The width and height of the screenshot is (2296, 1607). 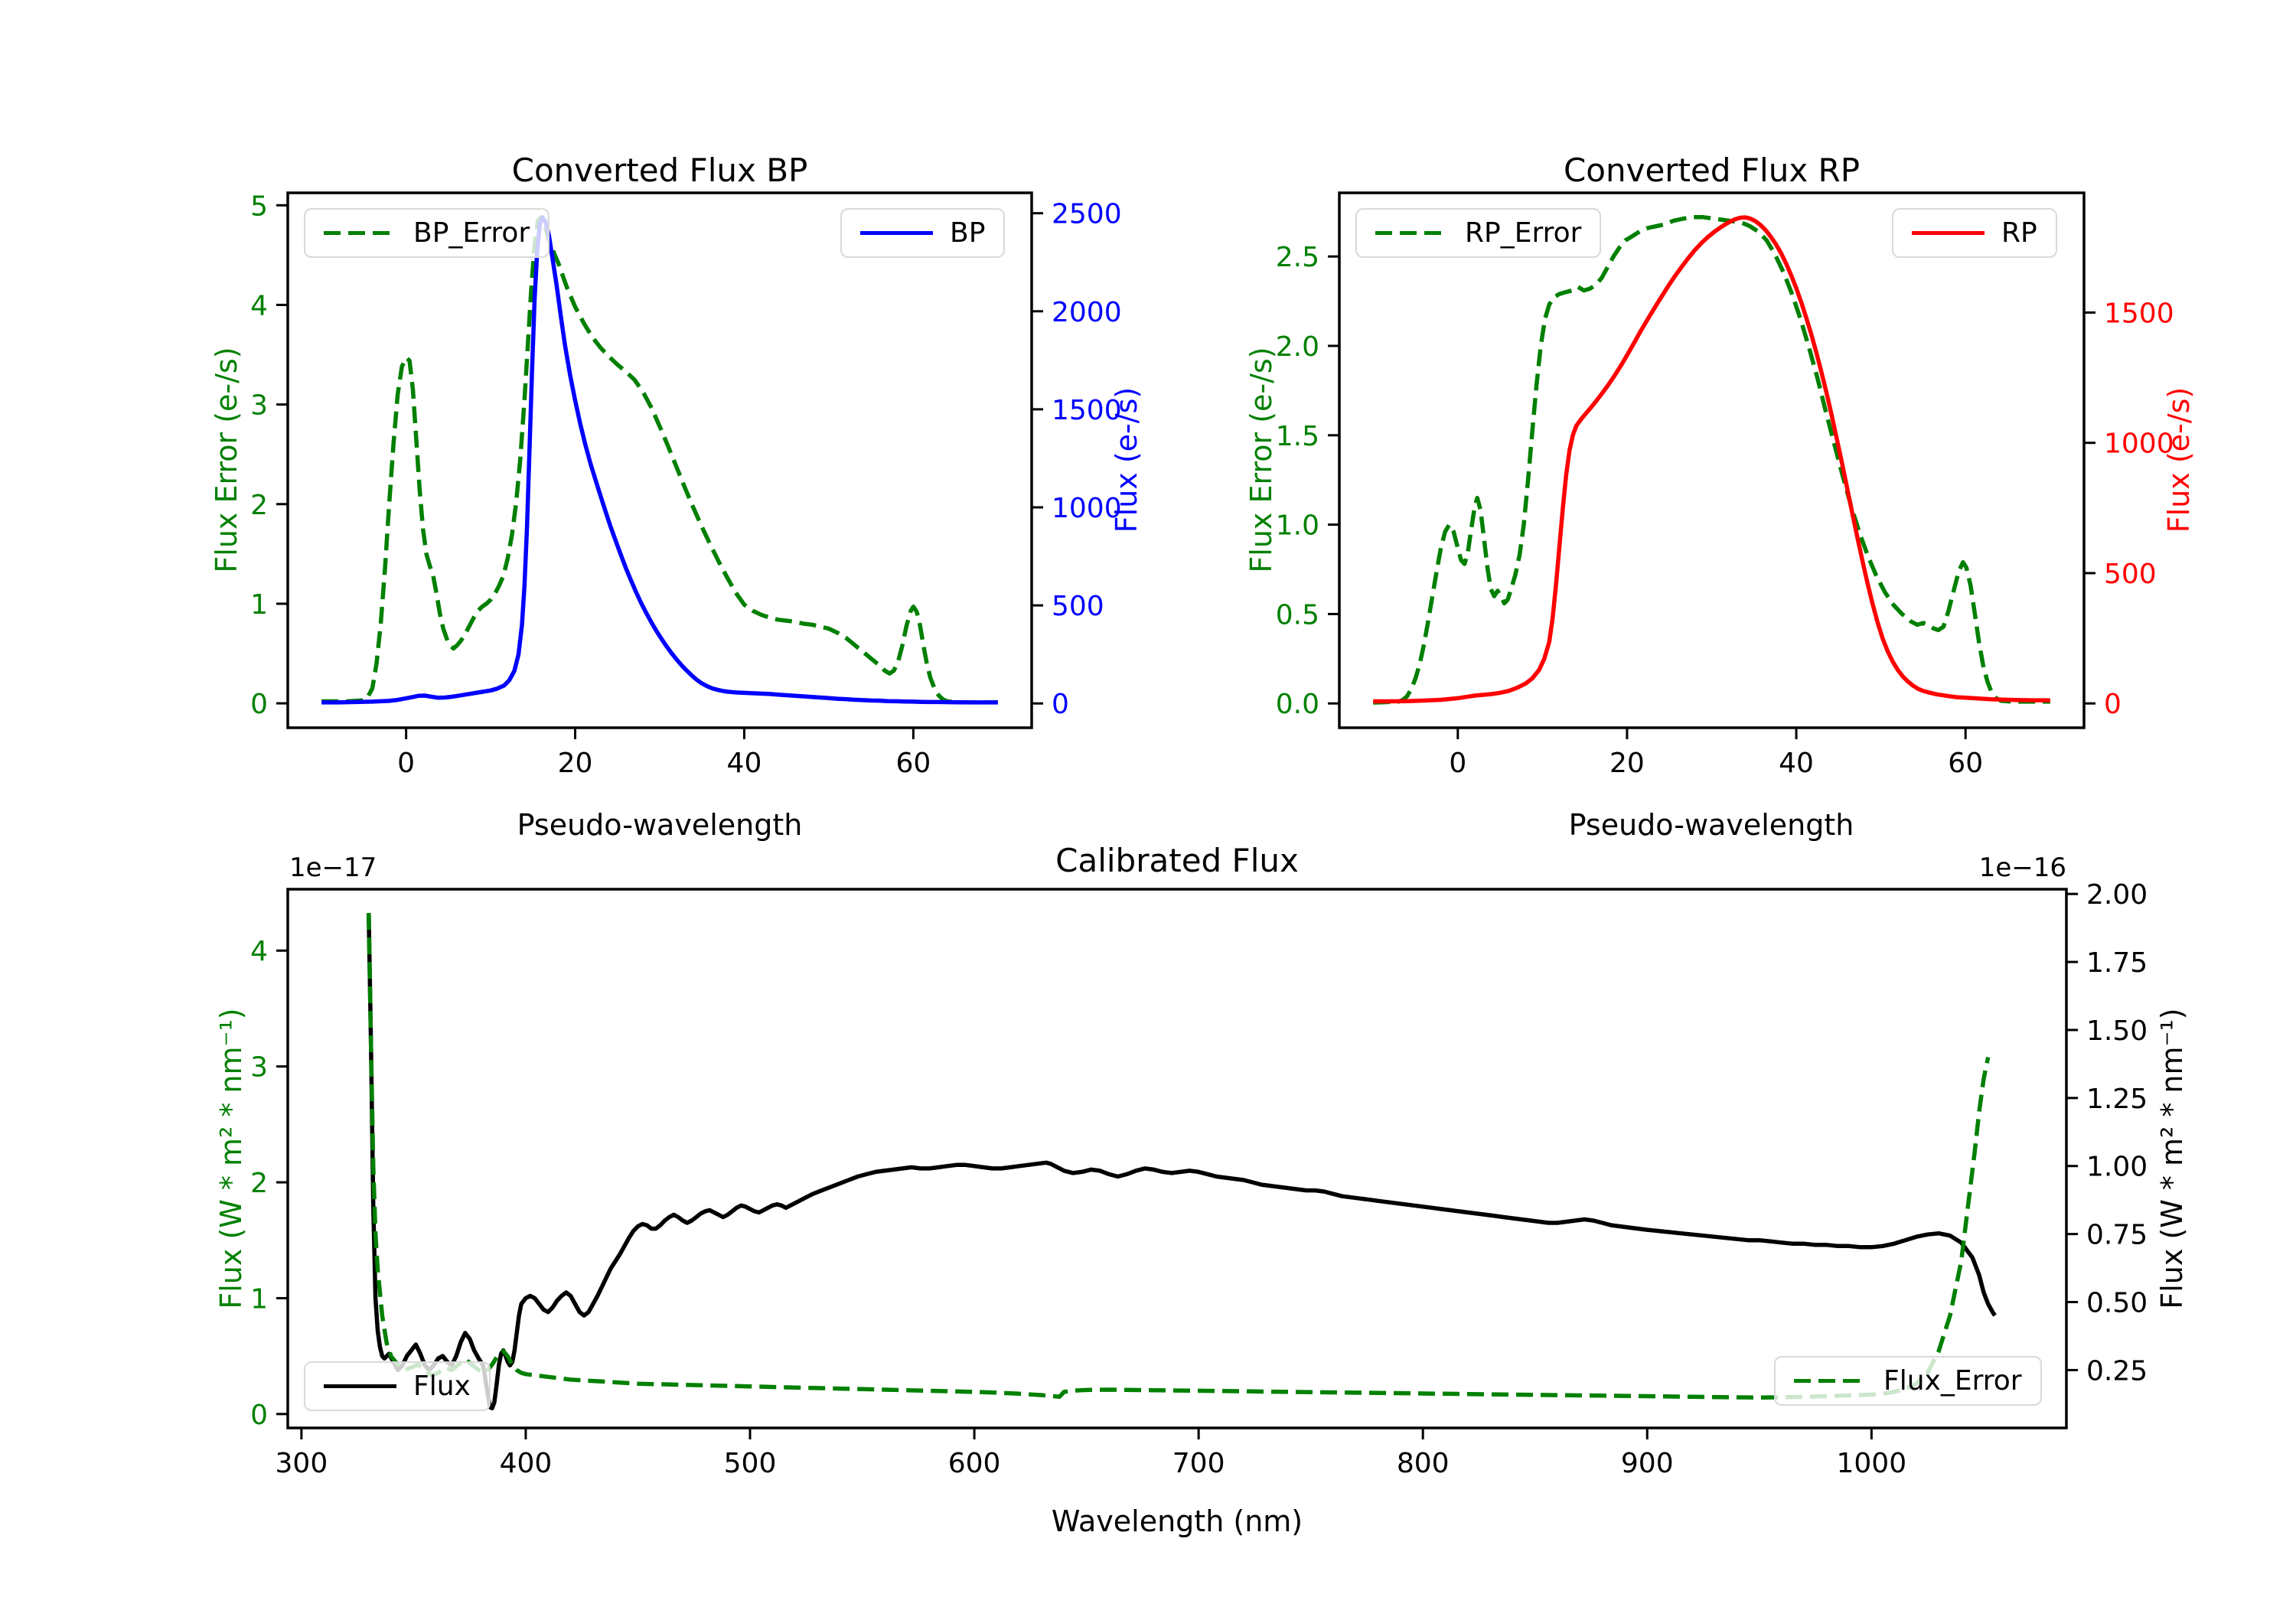 What do you see at coordinates (1297, 615) in the screenshot?
I see `y-tick-label-left: 0.5` at bounding box center [1297, 615].